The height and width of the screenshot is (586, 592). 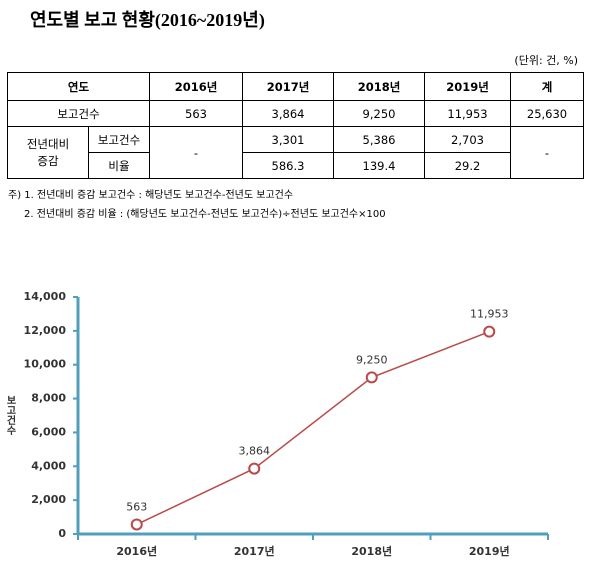 I want to click on header-row: 연도 2016년 2017년 2018년 2019년 계, so click(x=295, y=86).